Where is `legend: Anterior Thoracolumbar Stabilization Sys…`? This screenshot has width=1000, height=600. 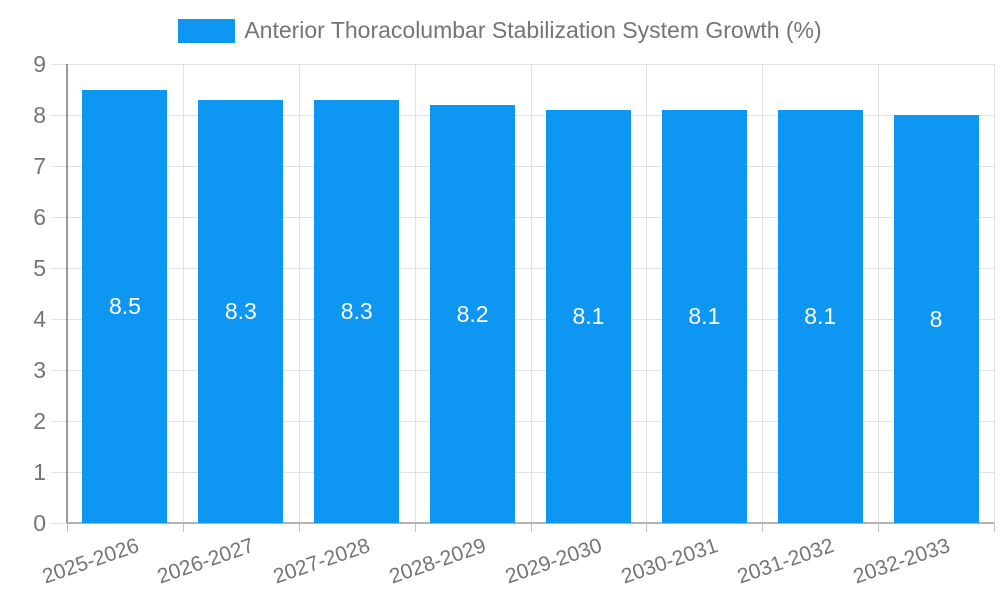
legend: Anterior Thoracolumbar Stabilization Sys… is located at coordinates (500, 30).